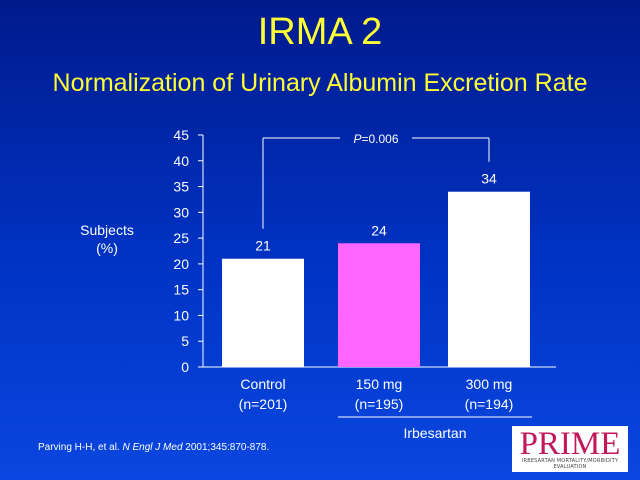 This screenshot has height=480, width=640. What do you see at coordinates (379, 230) in the screenshot?
I see `data-label: 24` at bounding box center [379, 230].